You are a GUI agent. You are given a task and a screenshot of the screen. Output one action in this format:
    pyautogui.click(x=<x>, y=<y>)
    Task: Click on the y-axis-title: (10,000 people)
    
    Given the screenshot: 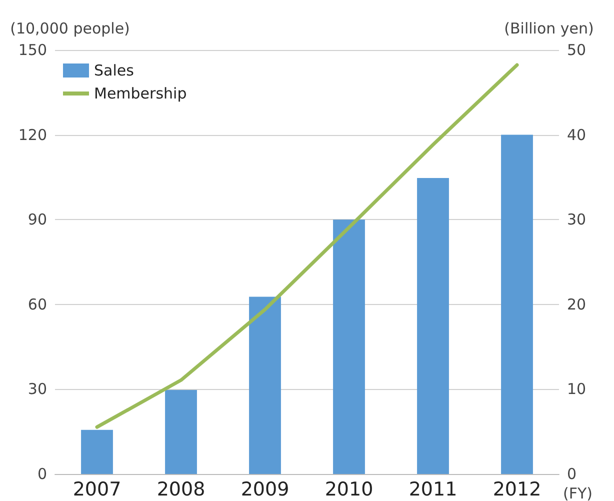 What is the action you would take?
    pyautogui.click(x=70, y=29)
    